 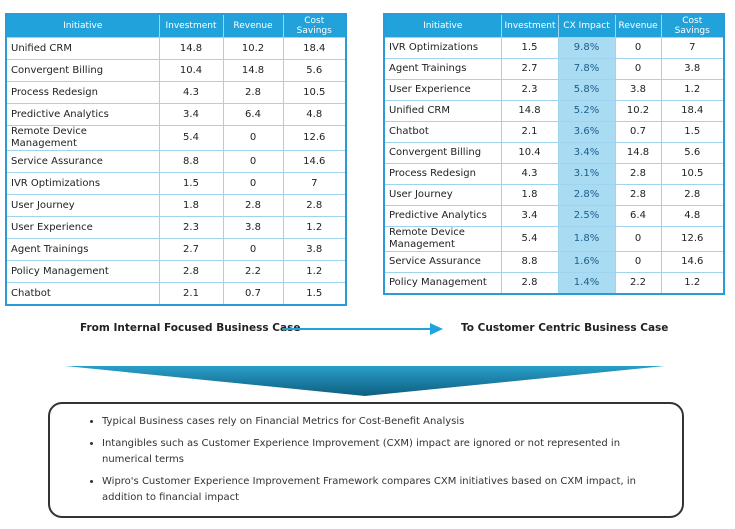 I want to click on initiative-cell: Agent Trainings, so click(x=442, y=69).